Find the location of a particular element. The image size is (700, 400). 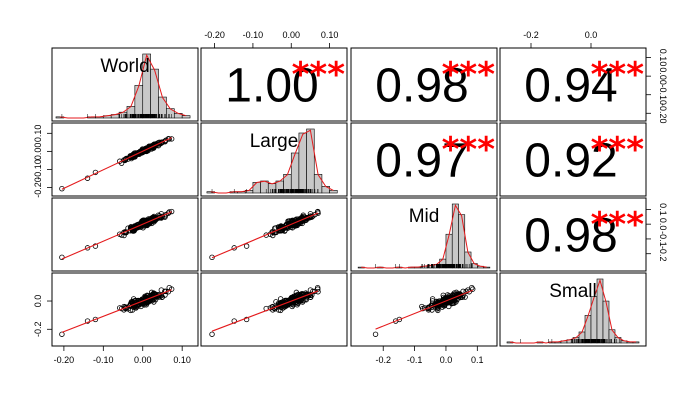

correlation-value: 0.94 is located at coordinates (570, 86).